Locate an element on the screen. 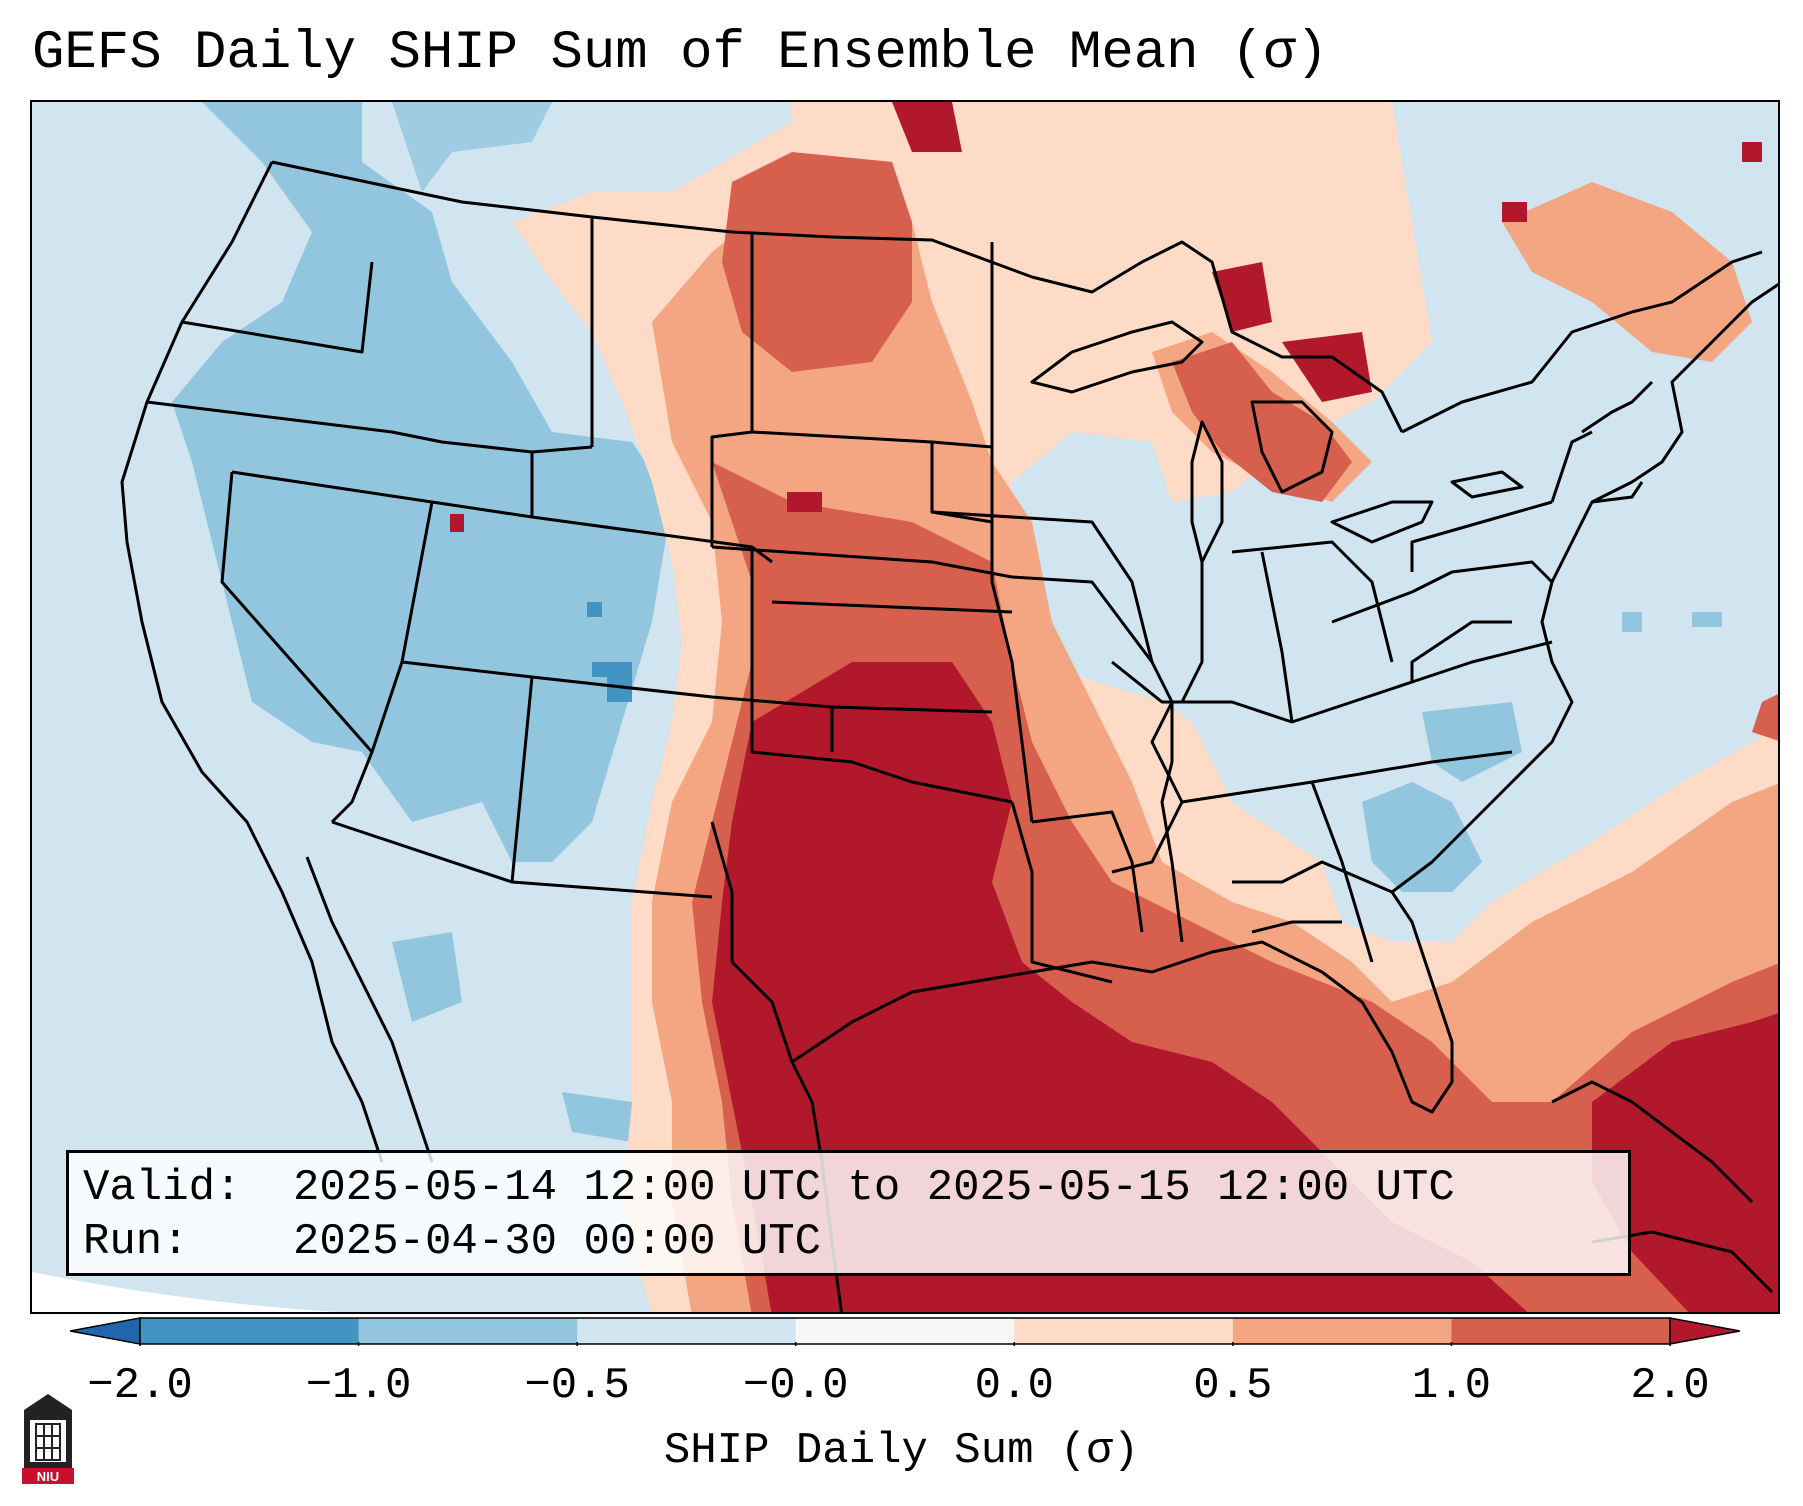  run-value: 2025-04-30 00:00 UTC is located at coordinates (557, 1242).